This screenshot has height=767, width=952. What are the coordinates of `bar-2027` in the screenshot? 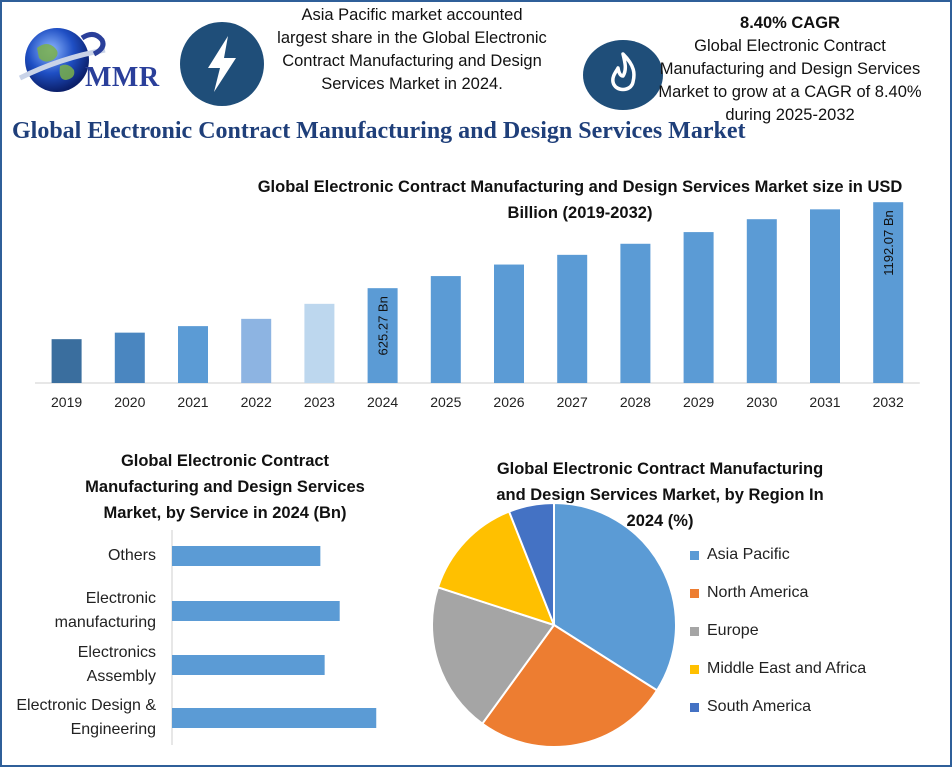 It's located at (572, 318).